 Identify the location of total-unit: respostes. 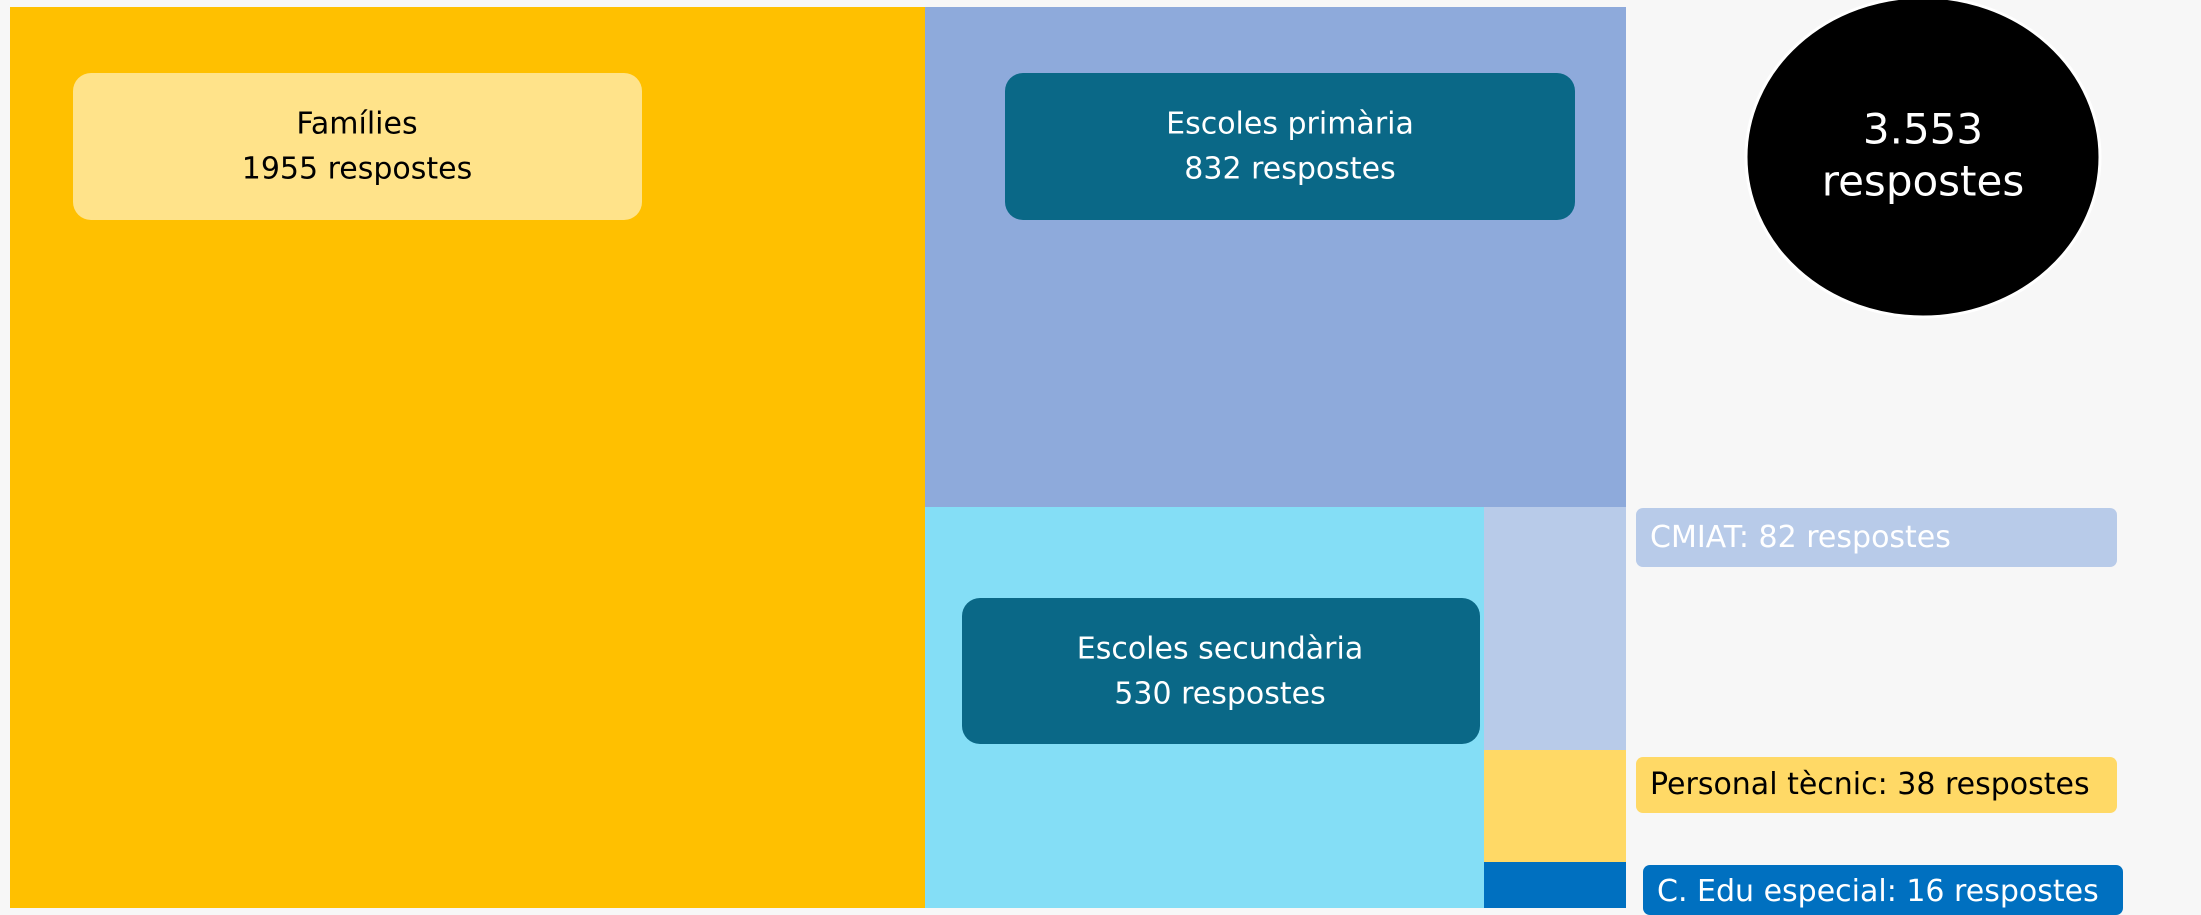
(1923, 181).